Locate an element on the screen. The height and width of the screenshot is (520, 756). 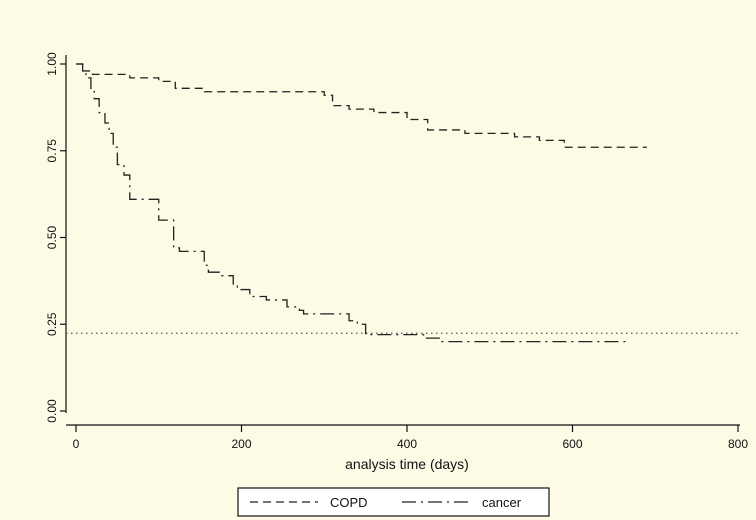
y-tick-label: 0.25 is located at coordinates (52, 324).